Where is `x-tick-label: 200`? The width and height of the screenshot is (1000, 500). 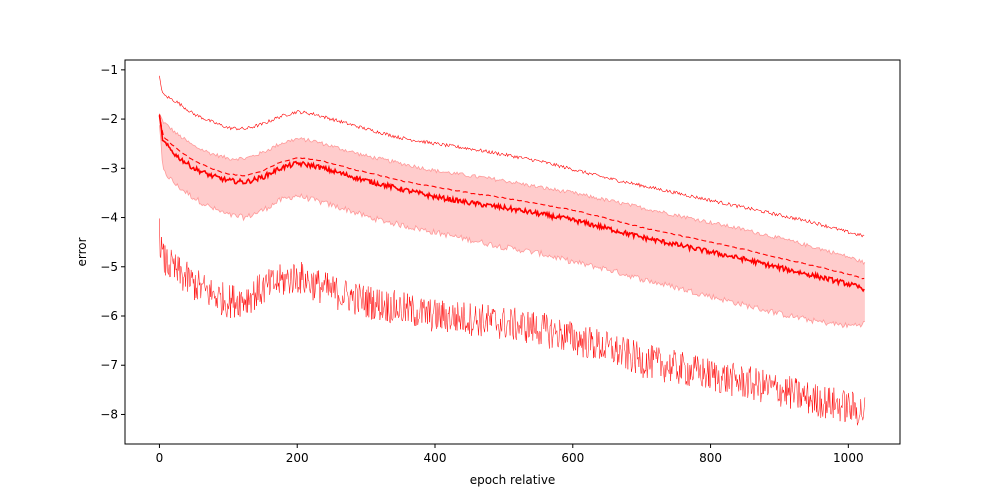 x-tick-label: 200 is located at coordinates (297, 458).